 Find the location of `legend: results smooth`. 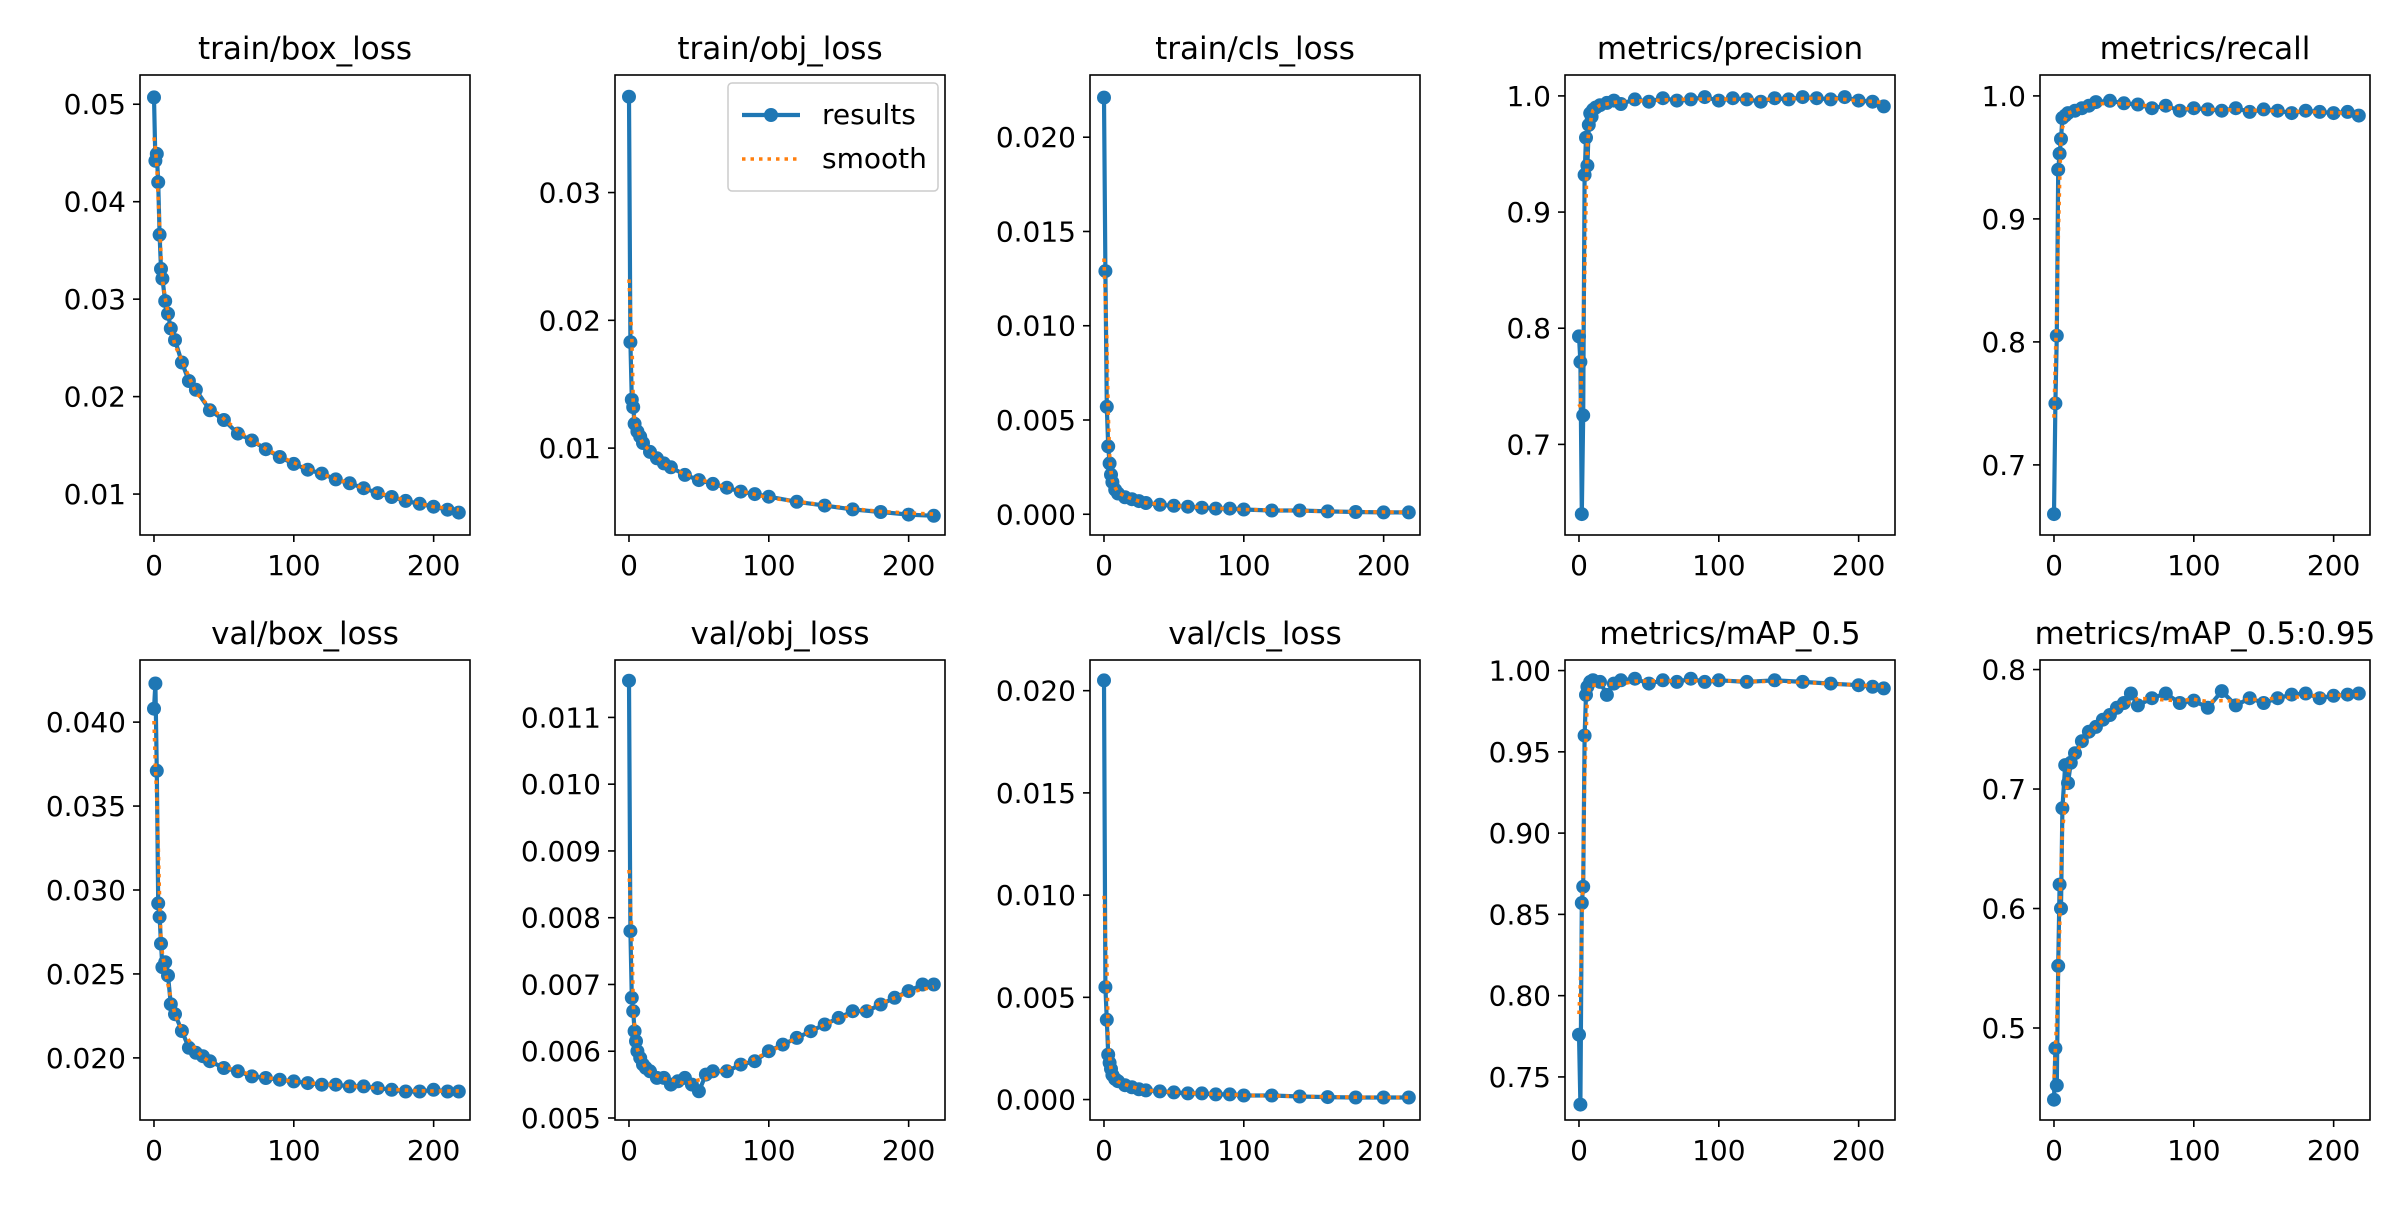

legend: results smooth is located at coordinates (833, 137).